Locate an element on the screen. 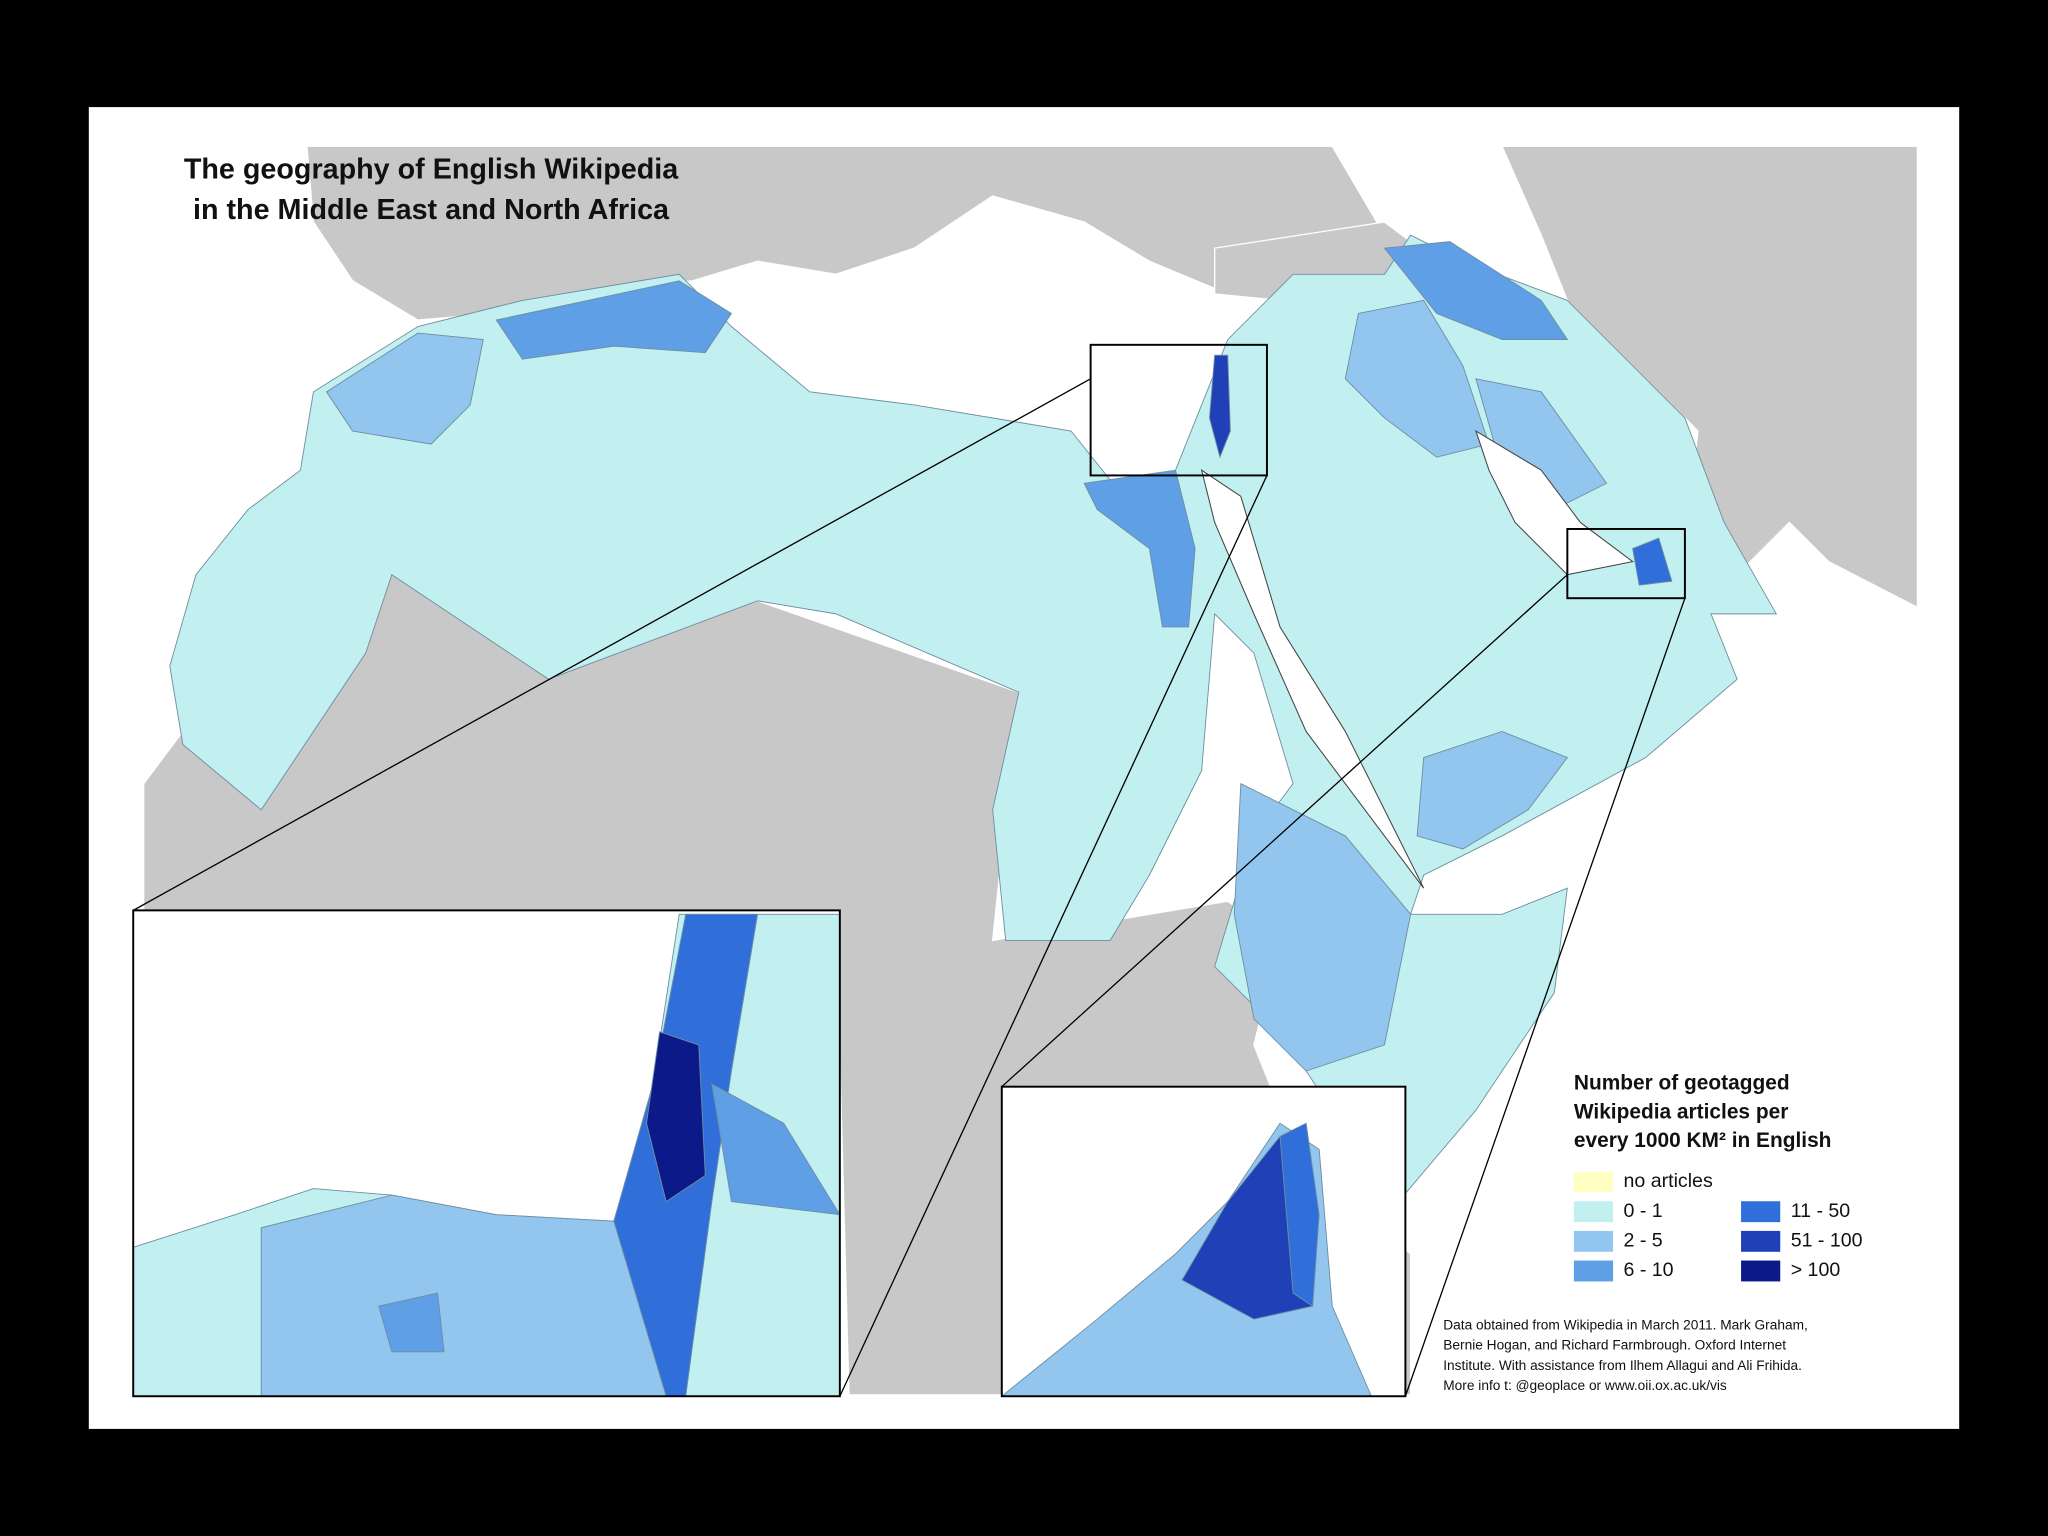 This screenshot has width=2048, height=1536. uae is located at coordinates (1652, 561).